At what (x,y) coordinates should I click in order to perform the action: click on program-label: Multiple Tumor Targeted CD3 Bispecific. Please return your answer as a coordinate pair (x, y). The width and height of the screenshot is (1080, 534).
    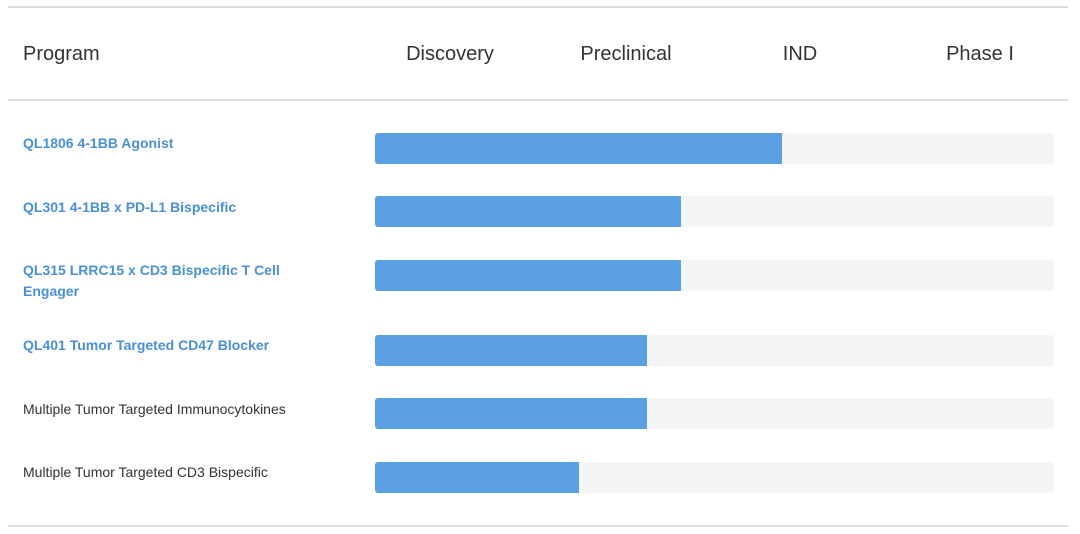
    Looking at the image, I should click on (145, 472).